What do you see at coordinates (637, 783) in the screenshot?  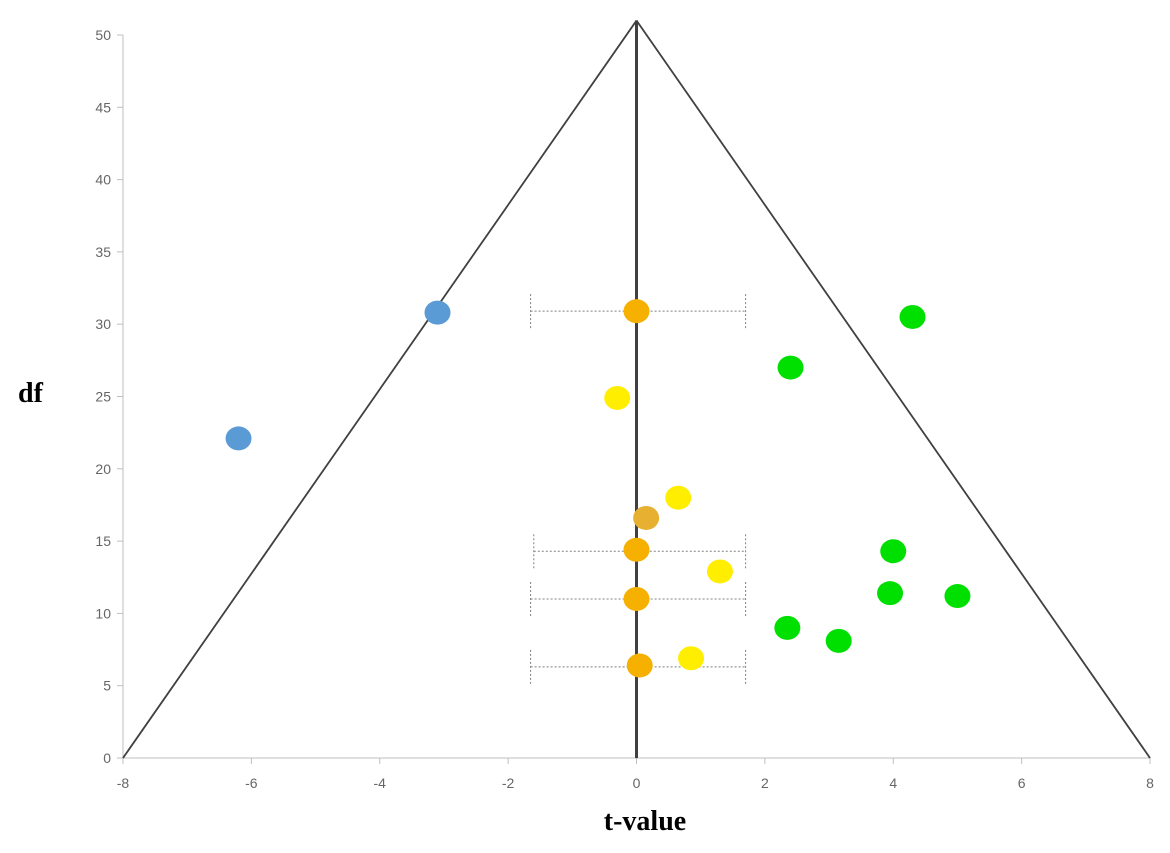 I see `x-tick-label: 0` at bounding box center [637, 783].